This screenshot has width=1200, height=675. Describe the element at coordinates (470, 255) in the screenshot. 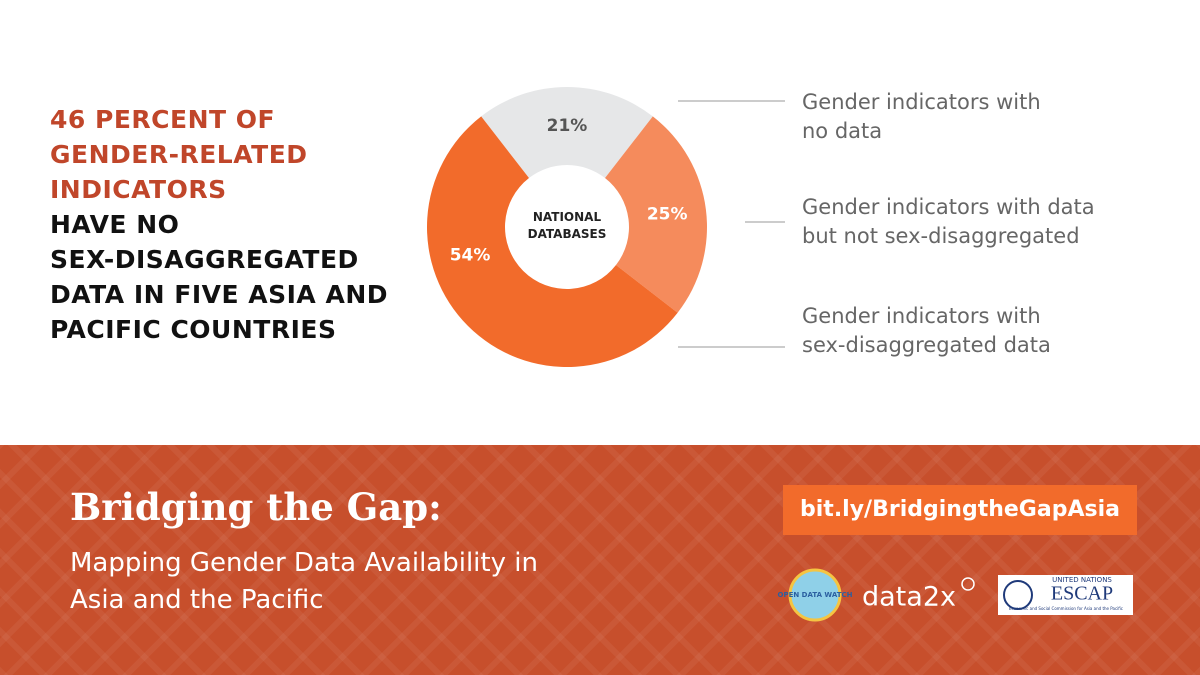

I see `value-label: 54%` at that location.